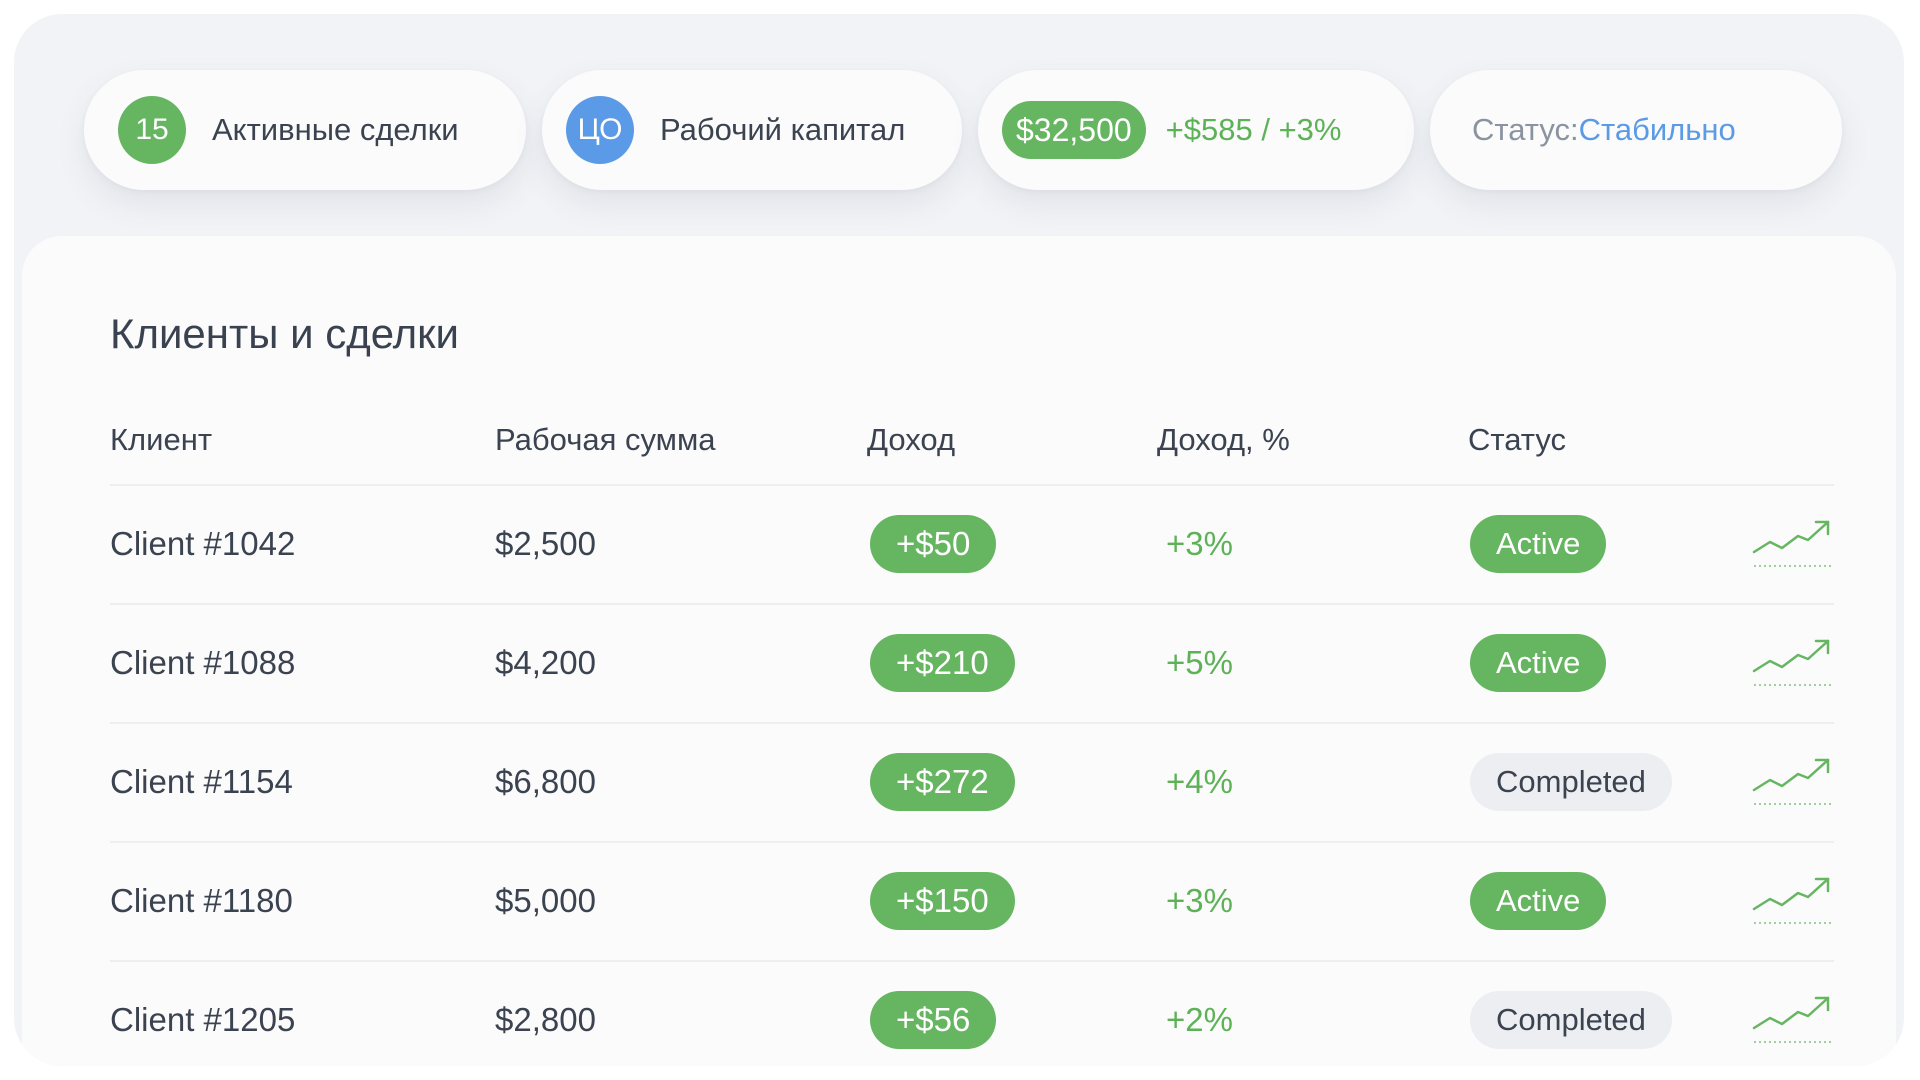 The width and height of the screenshot is (1920, 1080). Describe the element at coordinates (783, 129) in the screenshot. I see `working-capital-label: Рабочий капитал` at that location.